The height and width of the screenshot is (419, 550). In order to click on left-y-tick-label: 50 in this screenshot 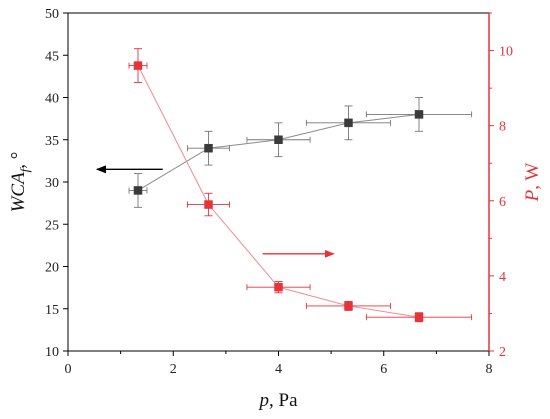, I will do `click(52, 14)`.